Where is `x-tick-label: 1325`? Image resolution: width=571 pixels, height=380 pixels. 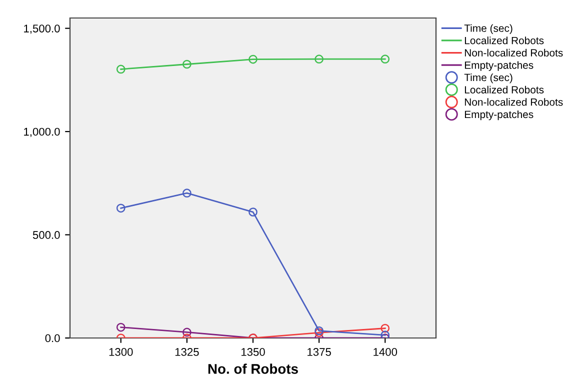 x-tick-label: 1325 is located at coordinates (187, 352).